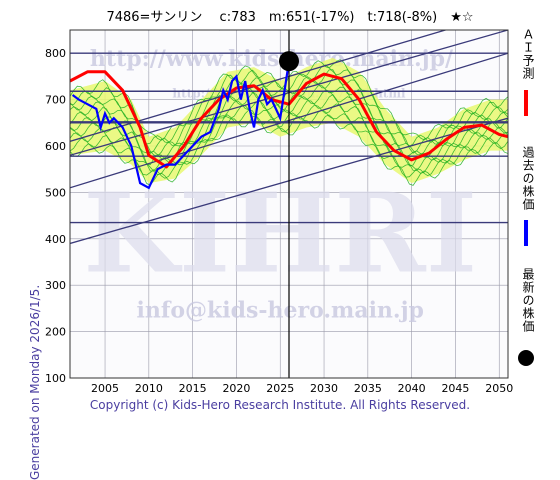  What do you see at coordinates (280, 388) in the screenshot?
I see `x-tick-label: 2025` at bounding box center [280, 388].